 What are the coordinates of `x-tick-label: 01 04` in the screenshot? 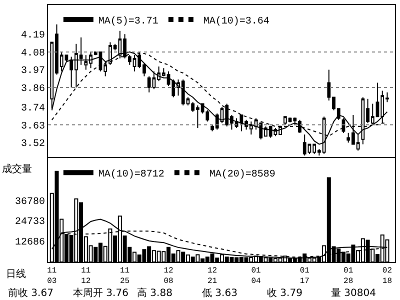 It's located at (256, 276).